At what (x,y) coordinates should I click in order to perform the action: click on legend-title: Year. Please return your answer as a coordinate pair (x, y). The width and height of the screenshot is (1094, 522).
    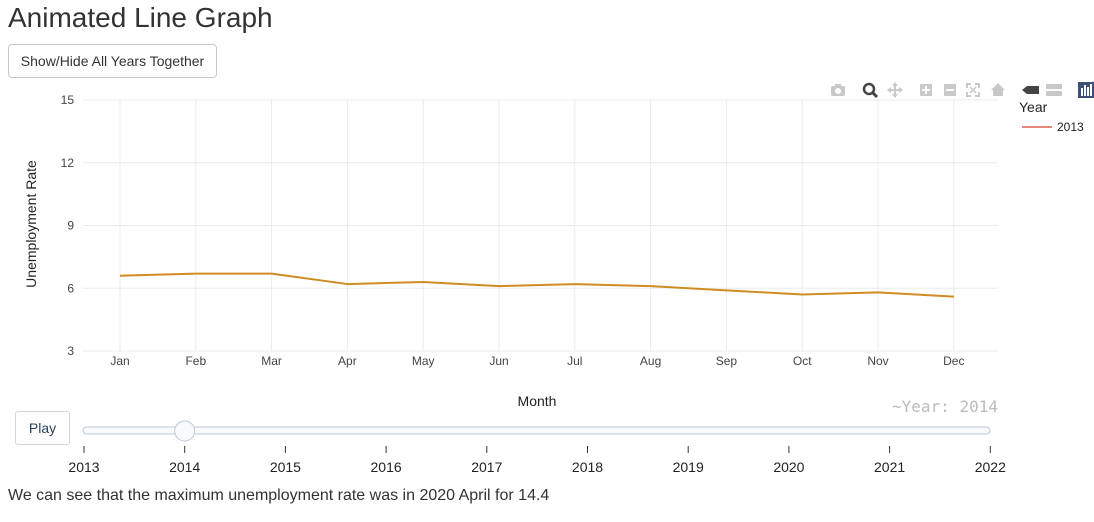
    Looking at the image, I should click on (1033, 107).